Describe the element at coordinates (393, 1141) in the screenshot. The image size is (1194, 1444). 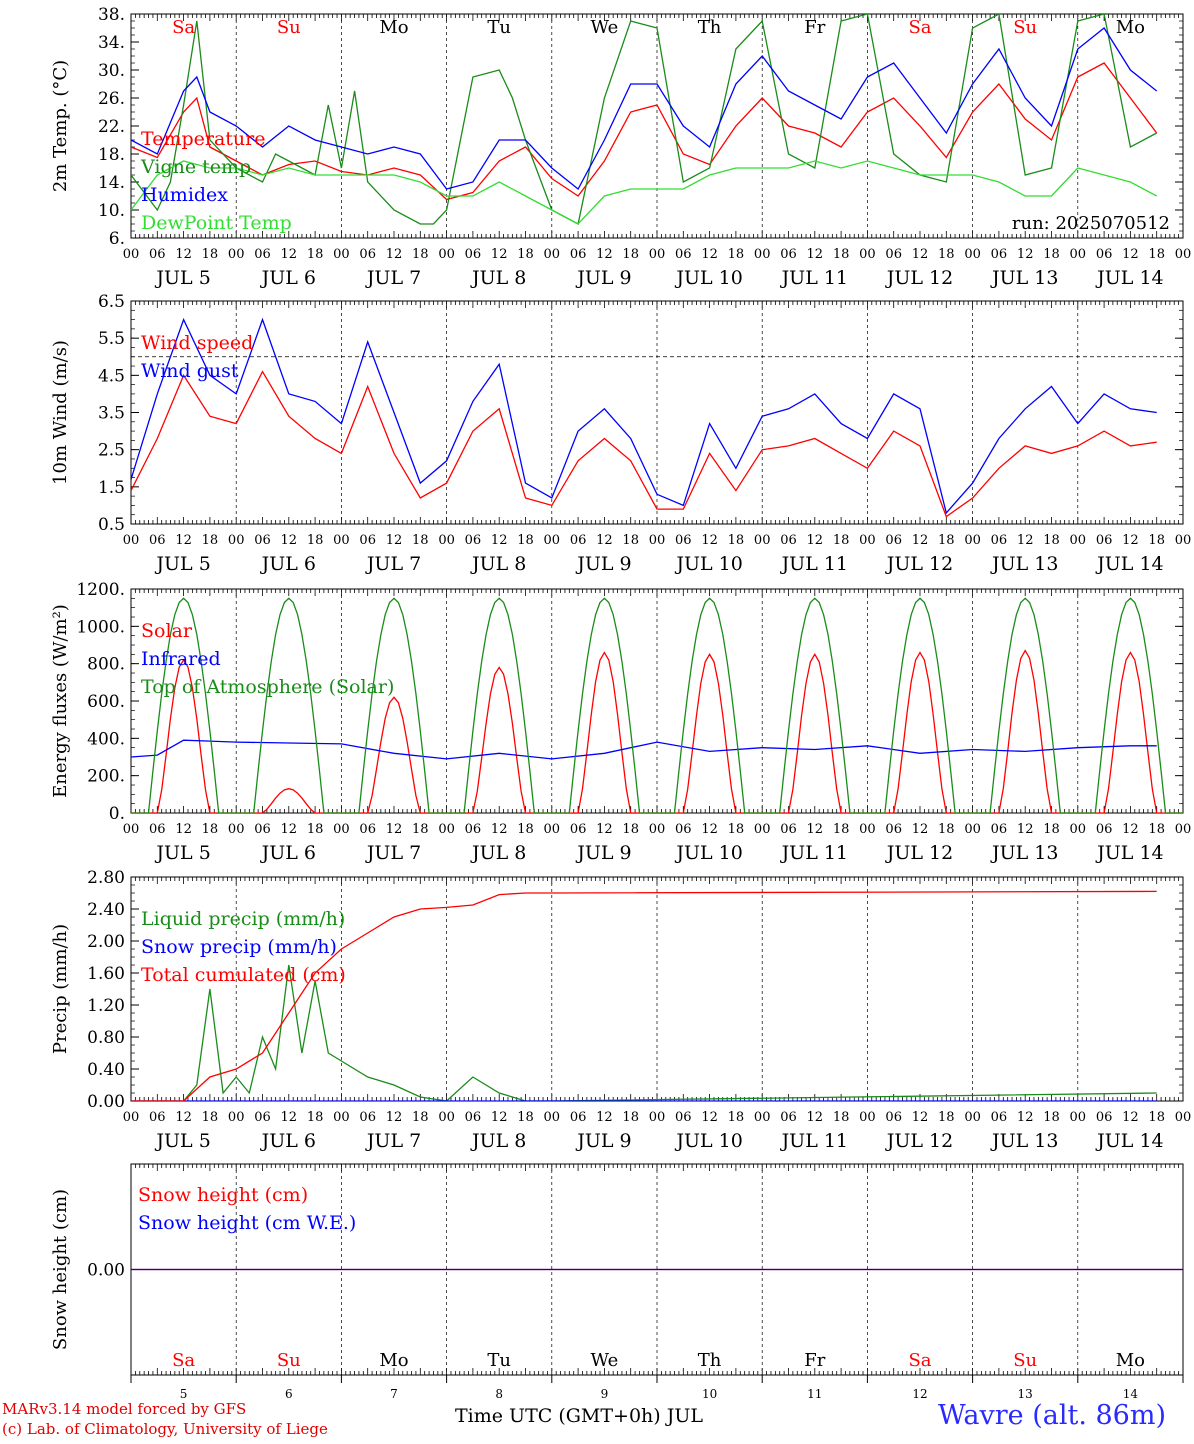
I see `x-date-label: JUL 7` at that location.